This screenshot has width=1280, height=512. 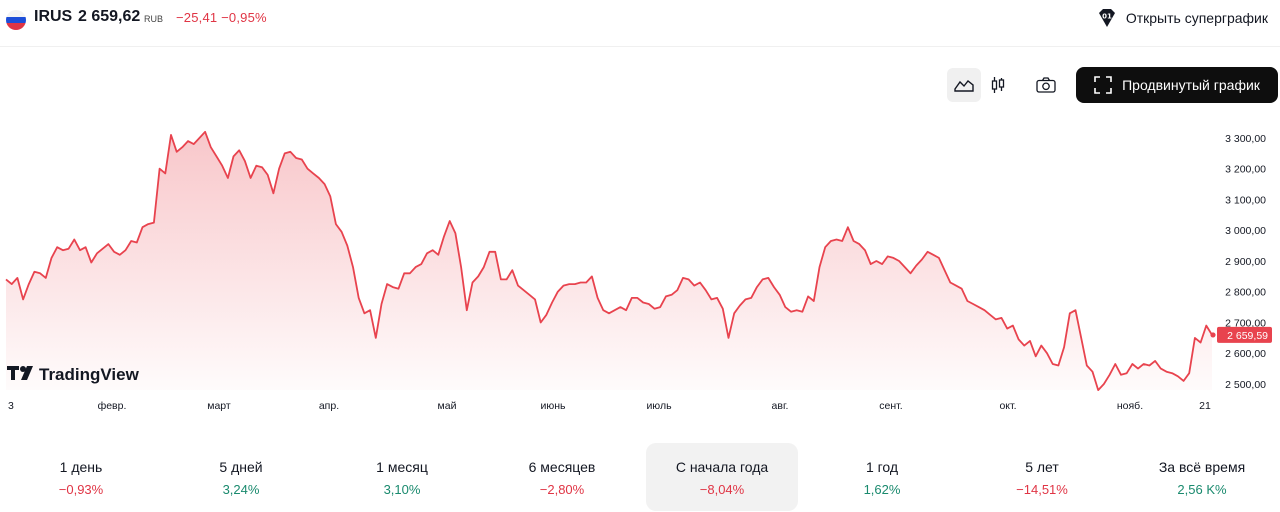 What do you see at coordinates (1245, 170) in the screenshot?
I see `y-tick-label: 3 200,00` at bounding box center [1245, 170].